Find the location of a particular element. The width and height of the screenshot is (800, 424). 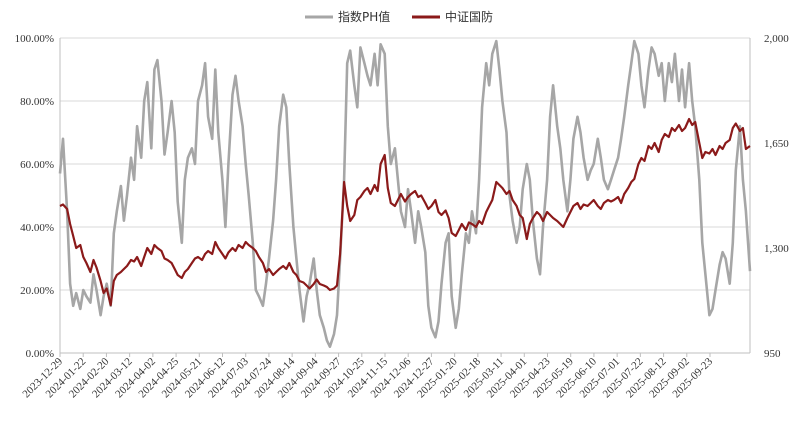

left-tick-label: 0.00% is located at coordinates (40, 354).